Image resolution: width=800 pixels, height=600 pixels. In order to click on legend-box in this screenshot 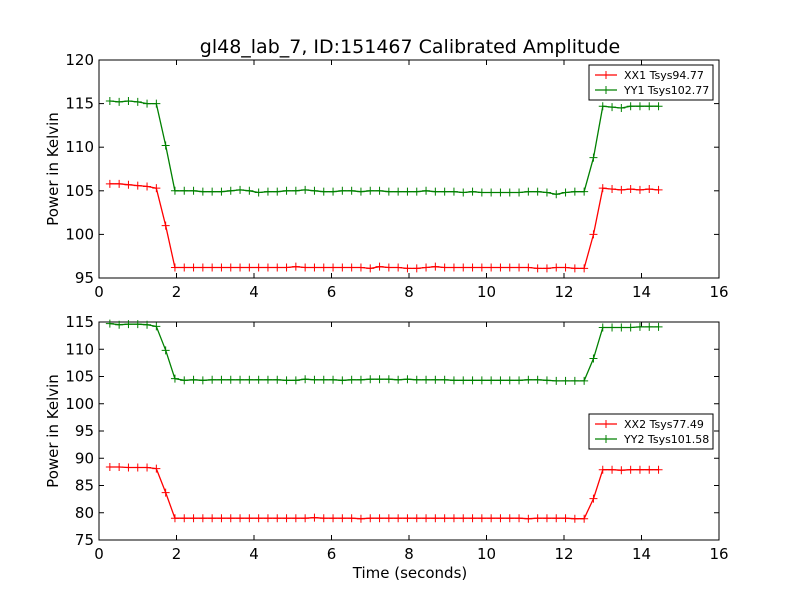, I will do `click(651, 431)`.